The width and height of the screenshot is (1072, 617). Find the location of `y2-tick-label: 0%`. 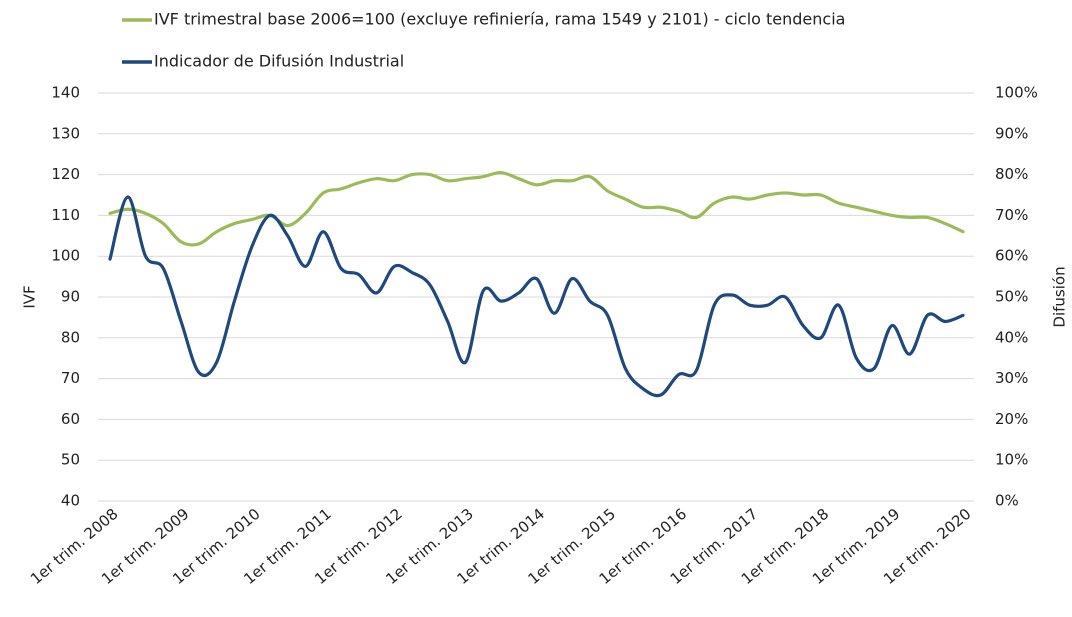

y2-tick-label: 0% is located at coordinates (1007, 501).